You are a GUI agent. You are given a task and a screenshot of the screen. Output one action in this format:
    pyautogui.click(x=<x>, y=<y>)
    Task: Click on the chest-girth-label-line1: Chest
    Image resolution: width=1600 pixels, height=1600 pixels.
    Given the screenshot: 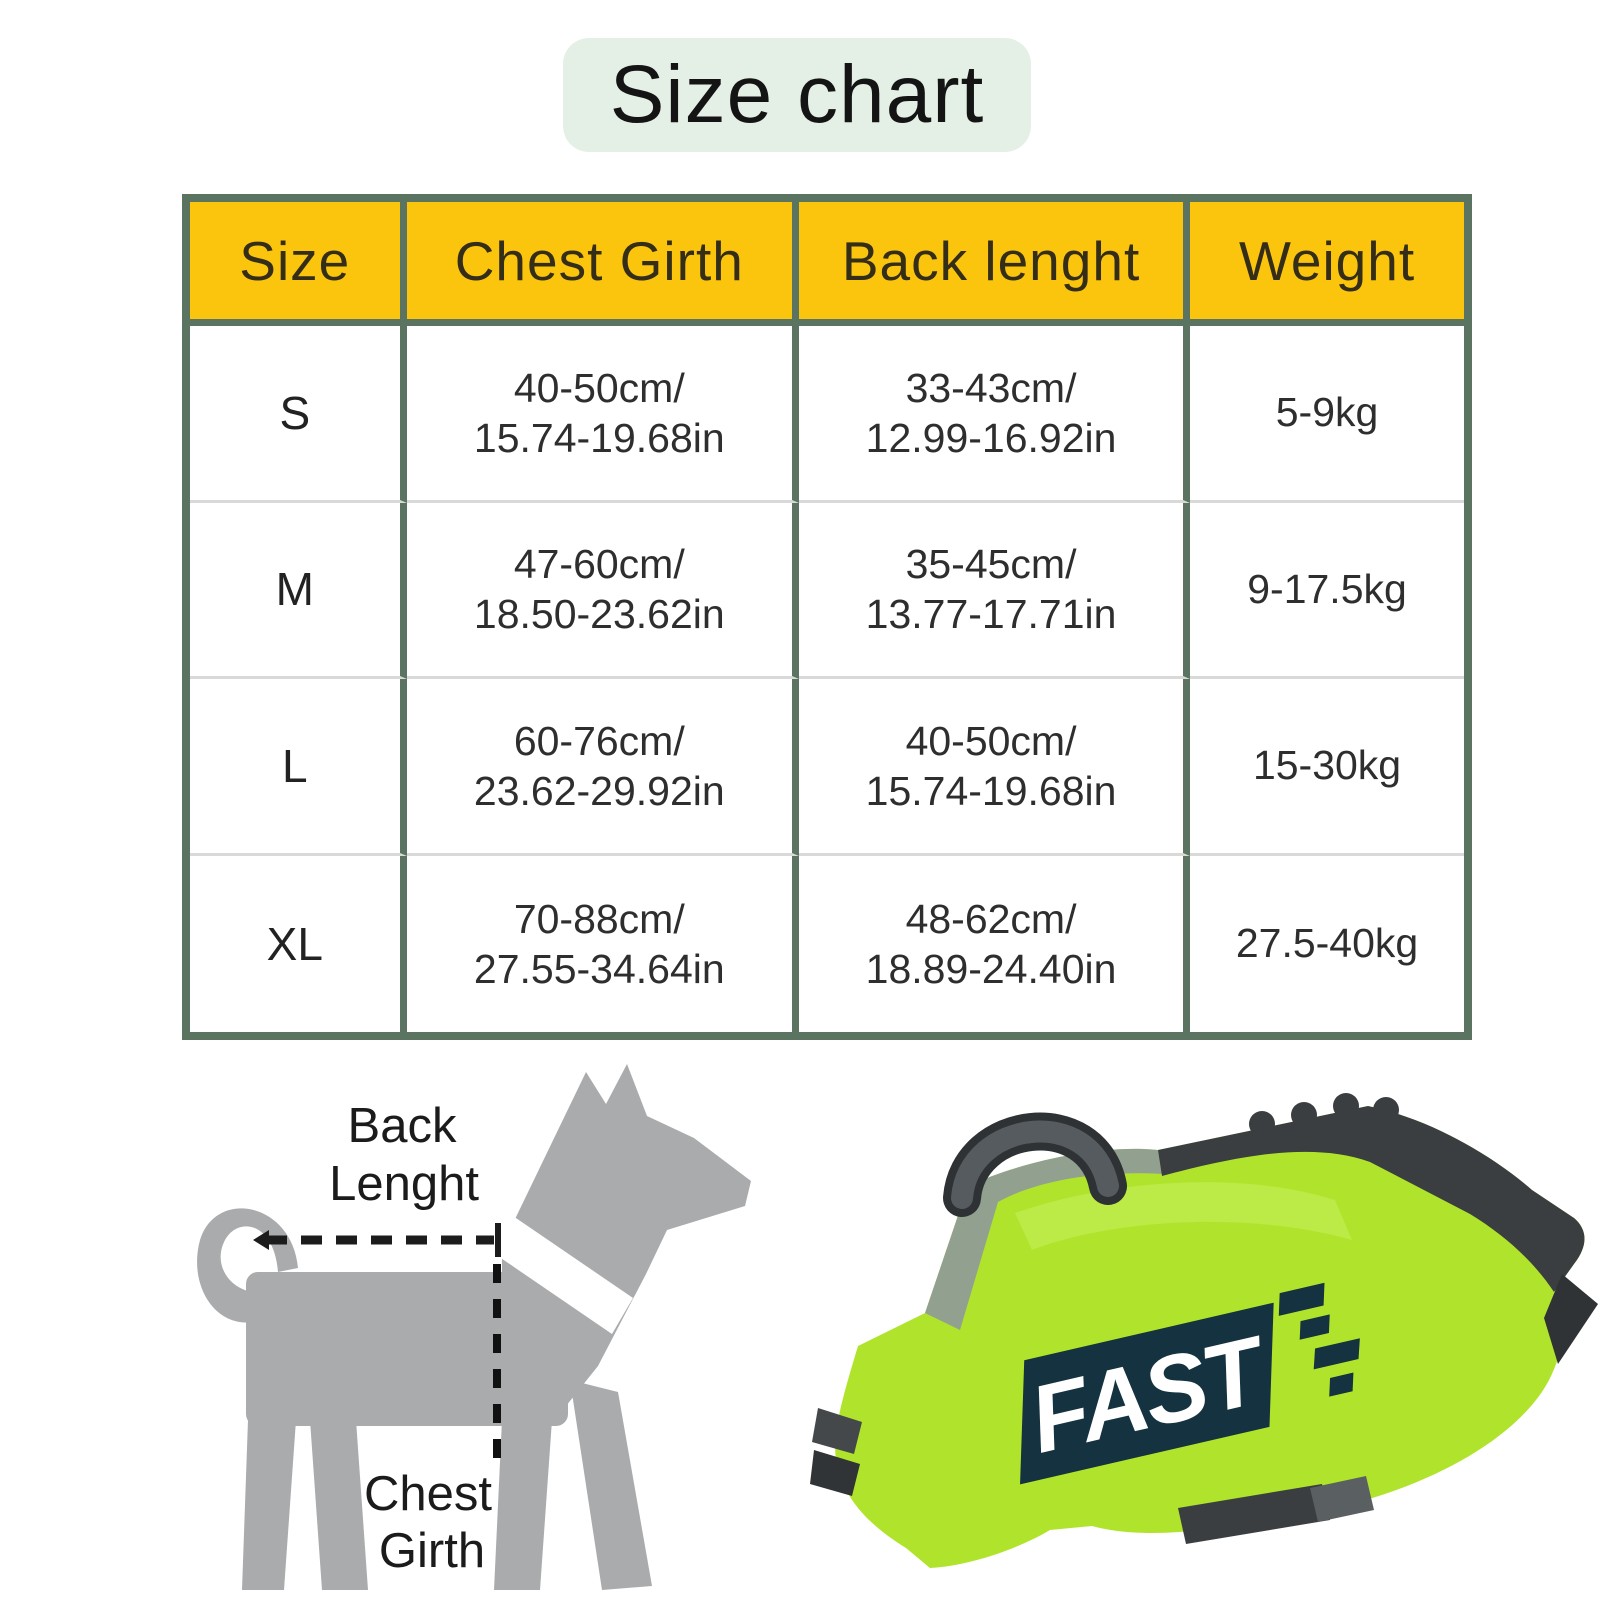 What is the action you would take?
    pyautogui.click(x=428, y=1494)
    